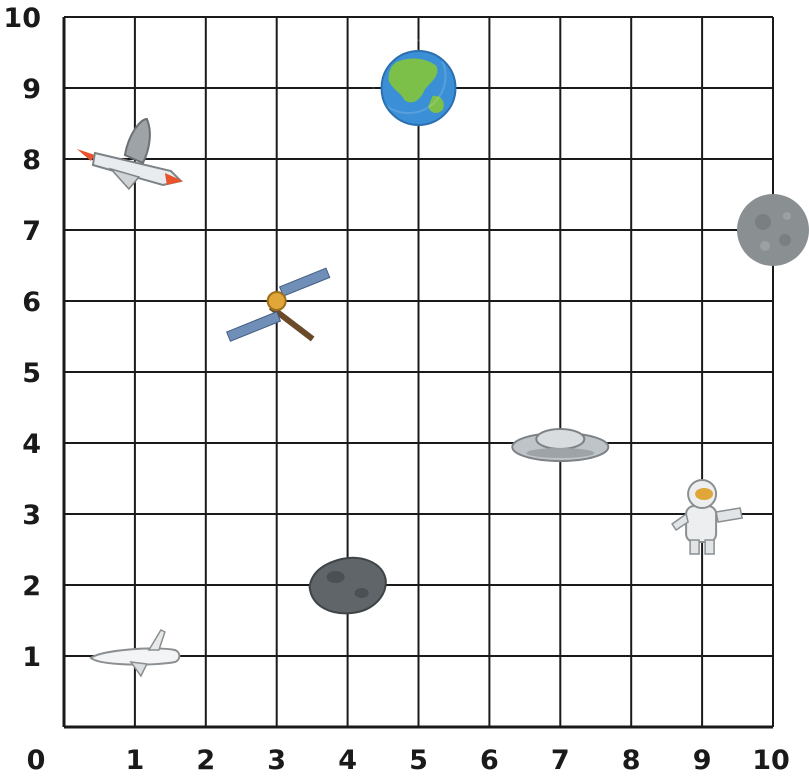  What do you see at coordinates (702, 760) in the screenshot?
I see `x-tick-label: 9` at bounding box center [702, 760].